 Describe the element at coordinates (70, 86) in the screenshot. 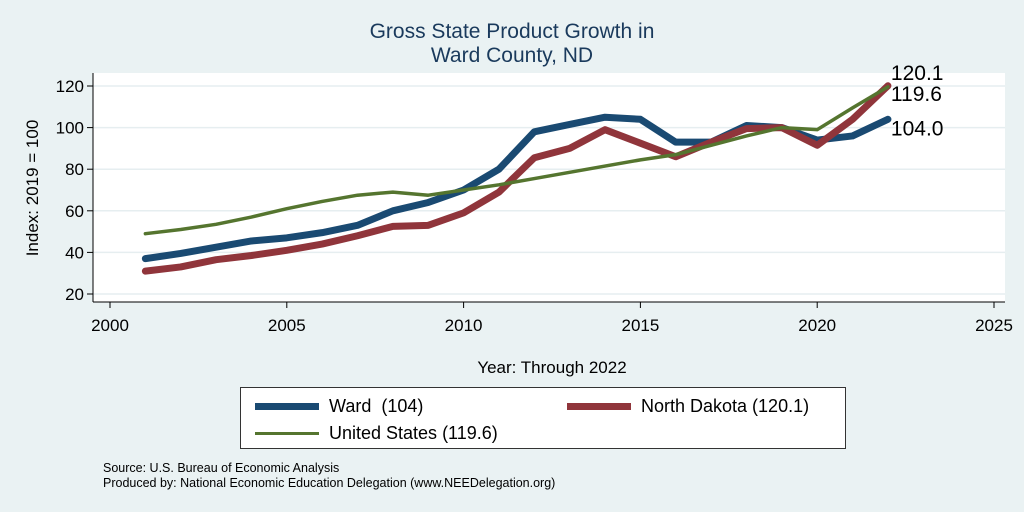

I see `y-tick-label: 120` at that location.